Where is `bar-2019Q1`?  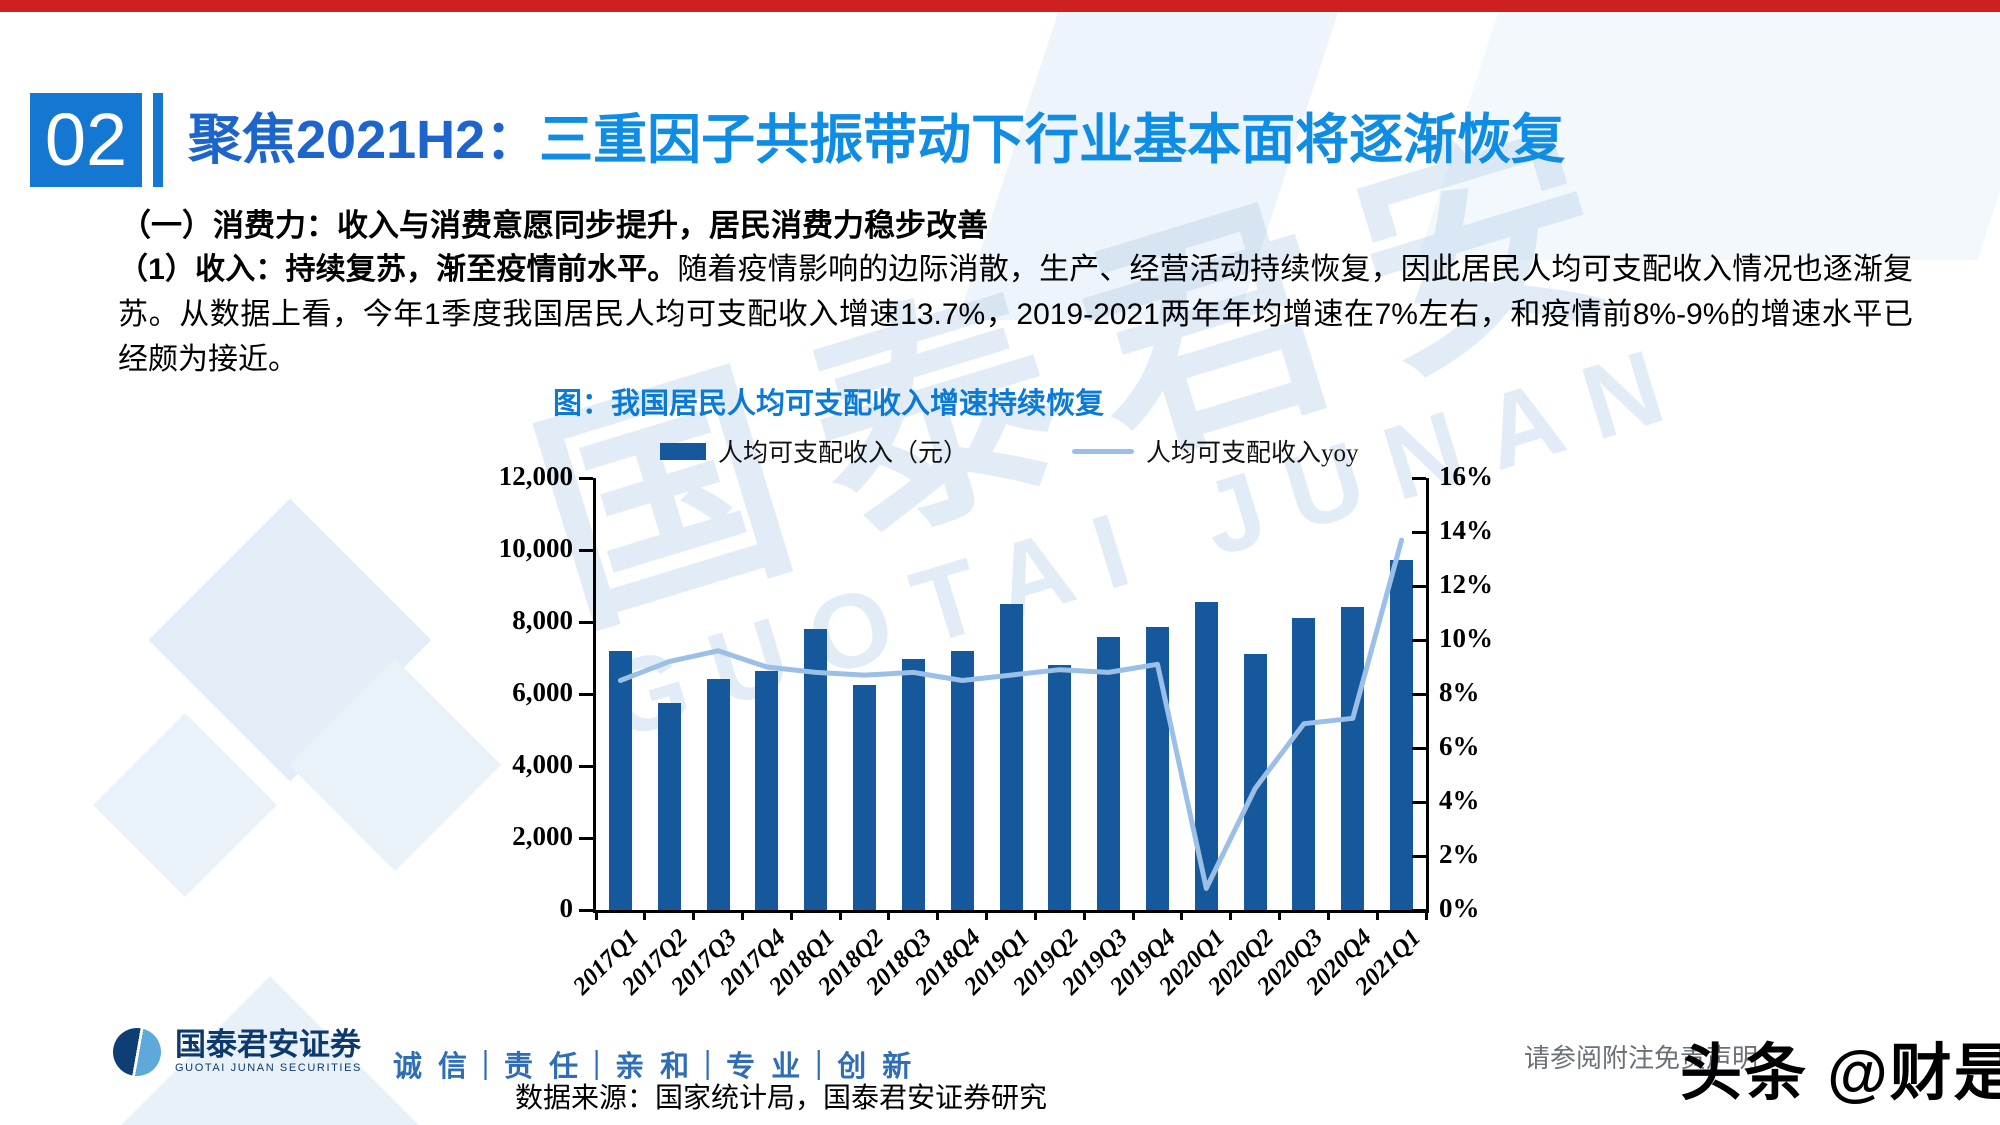 bar-2019Q1 is located at coordinates (1011, 757).